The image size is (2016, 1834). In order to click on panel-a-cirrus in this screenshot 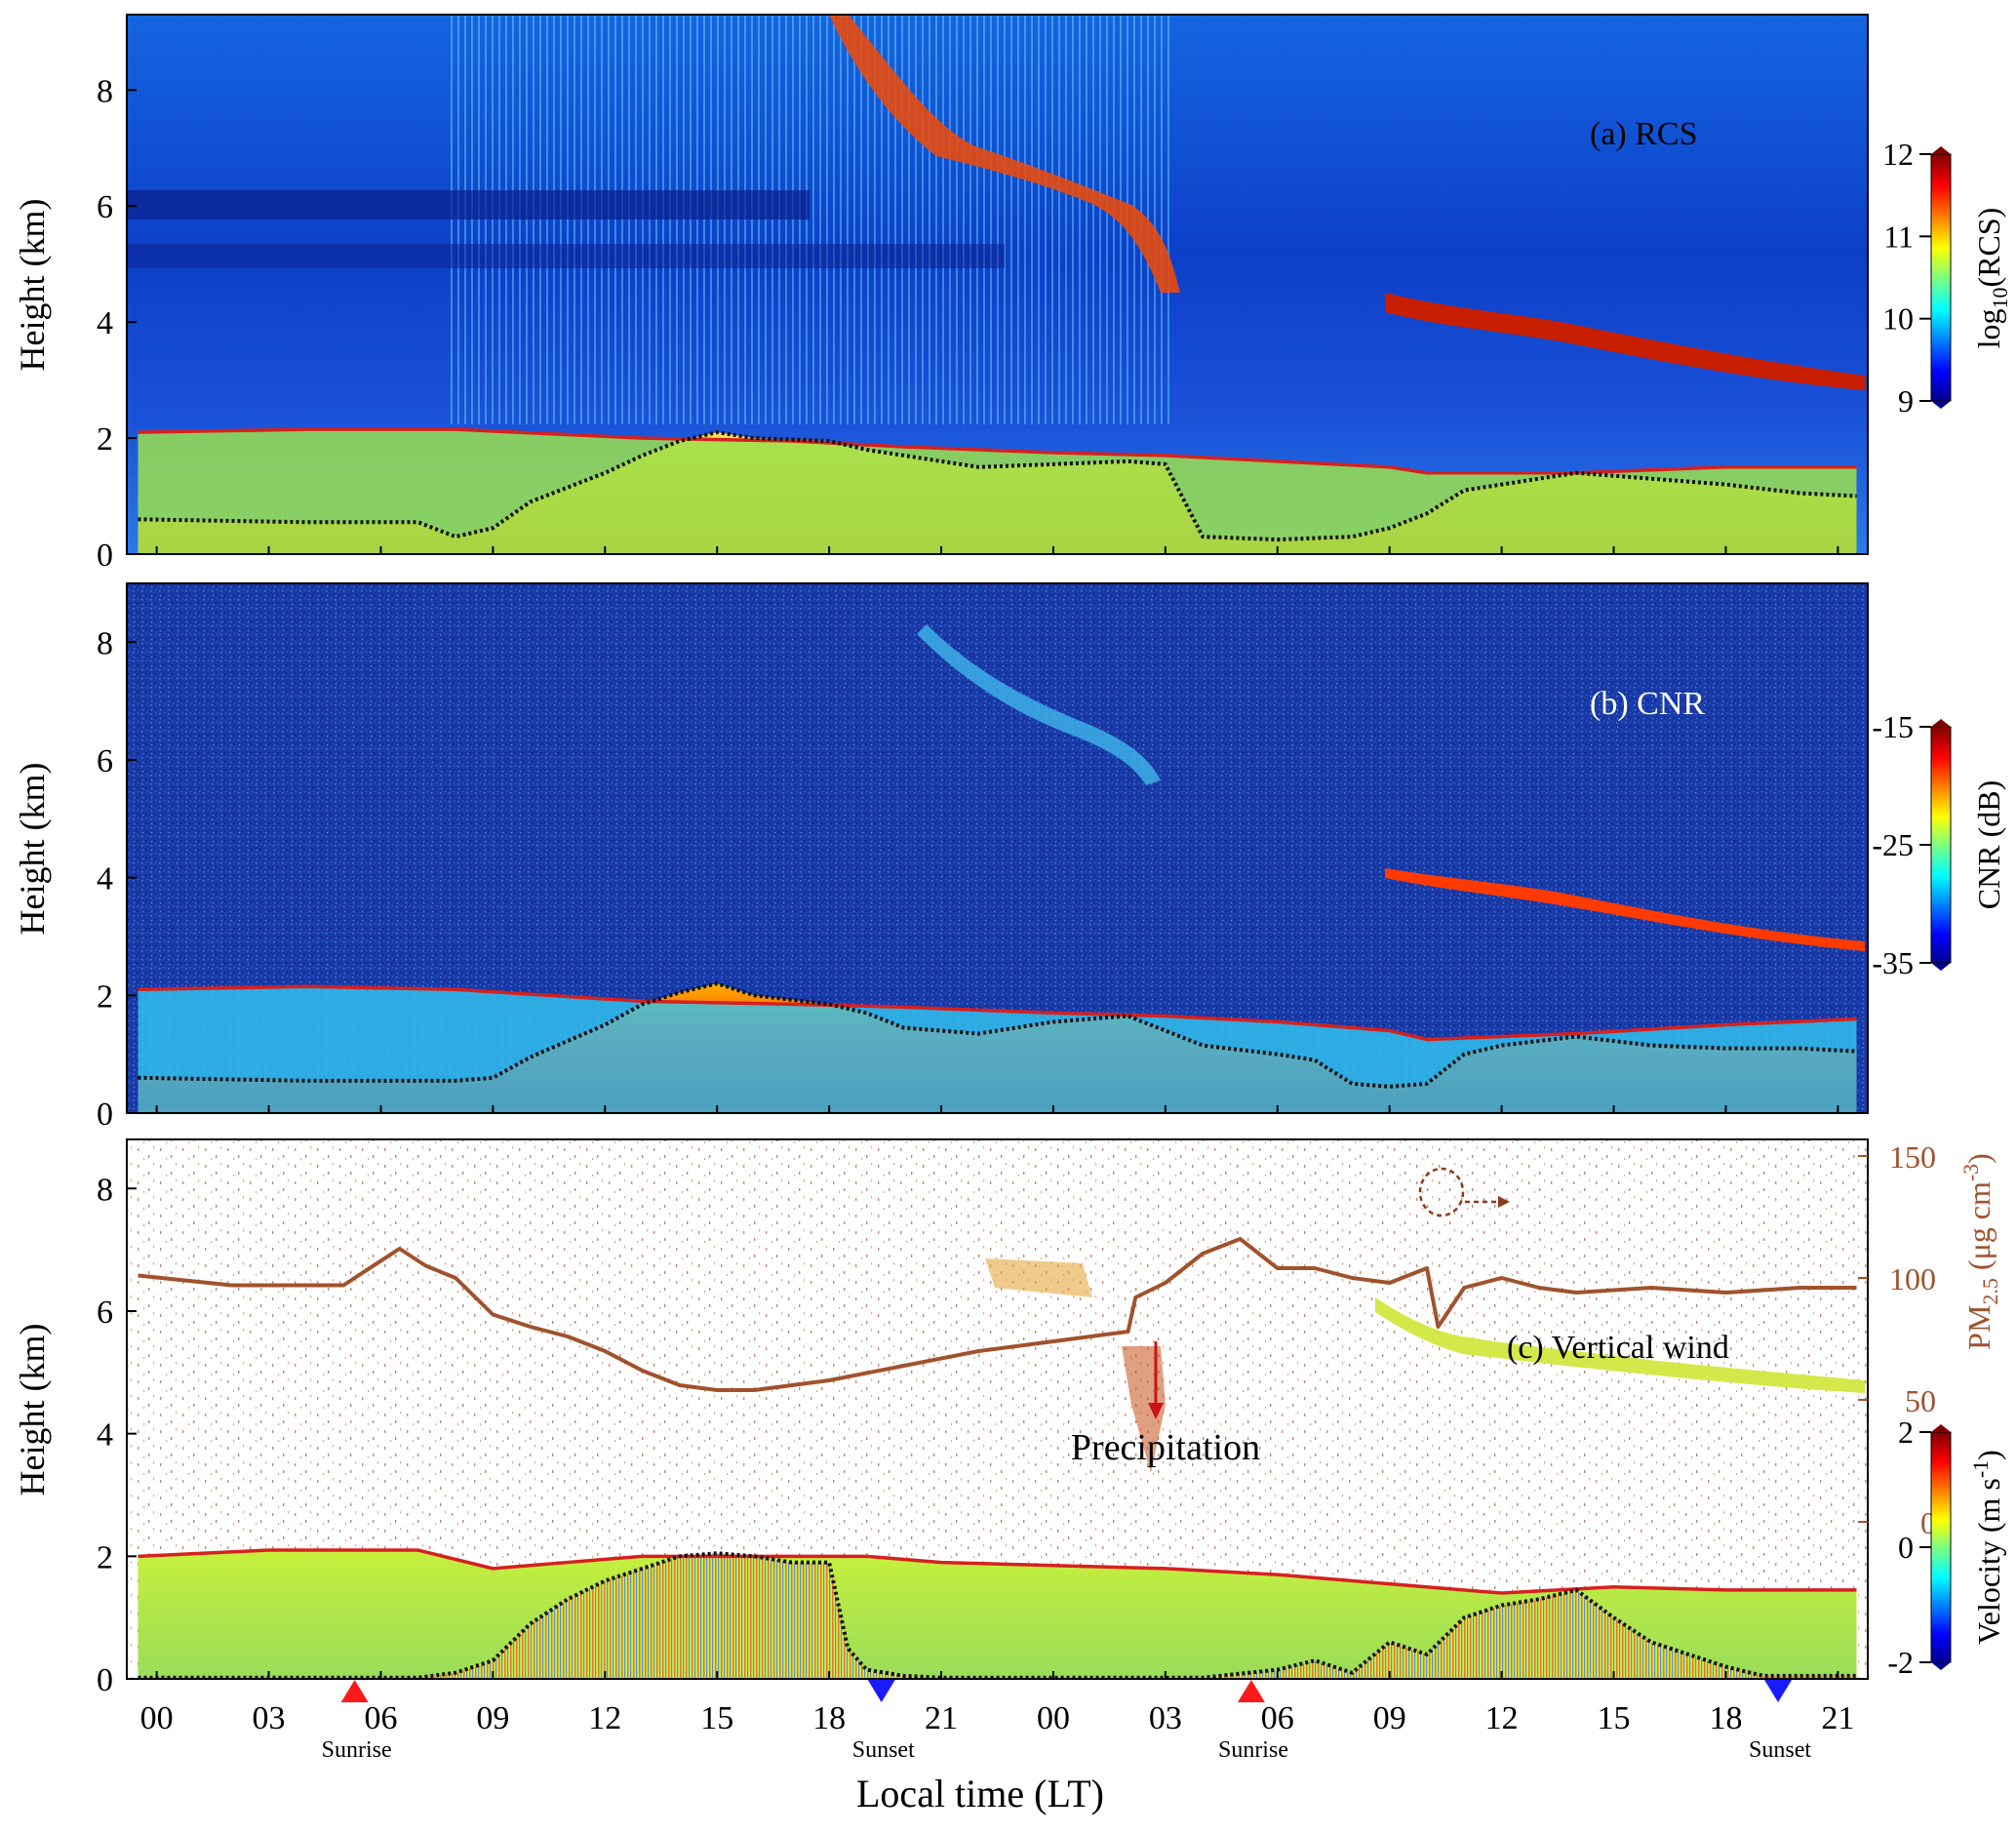, I will do `click(1004, 154)`.